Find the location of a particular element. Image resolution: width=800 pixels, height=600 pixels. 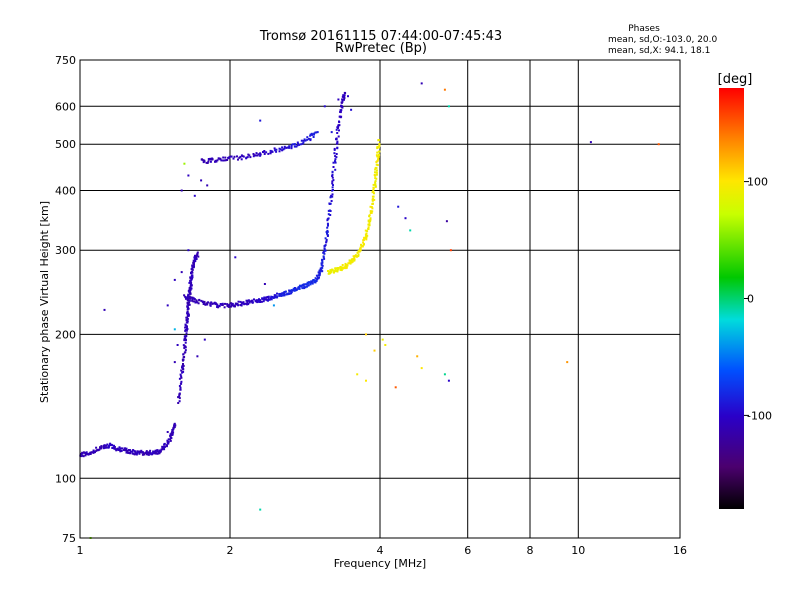

colorbar is located at coordinates (731, 298).